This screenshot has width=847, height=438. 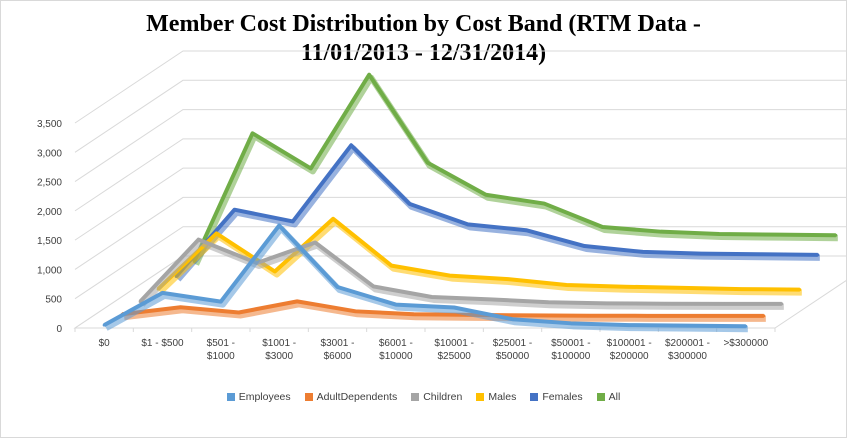 What do you see at coordinates (502, 397) in the screenshot?
I see `legend-label: Males` at bounding box center [502, 397].